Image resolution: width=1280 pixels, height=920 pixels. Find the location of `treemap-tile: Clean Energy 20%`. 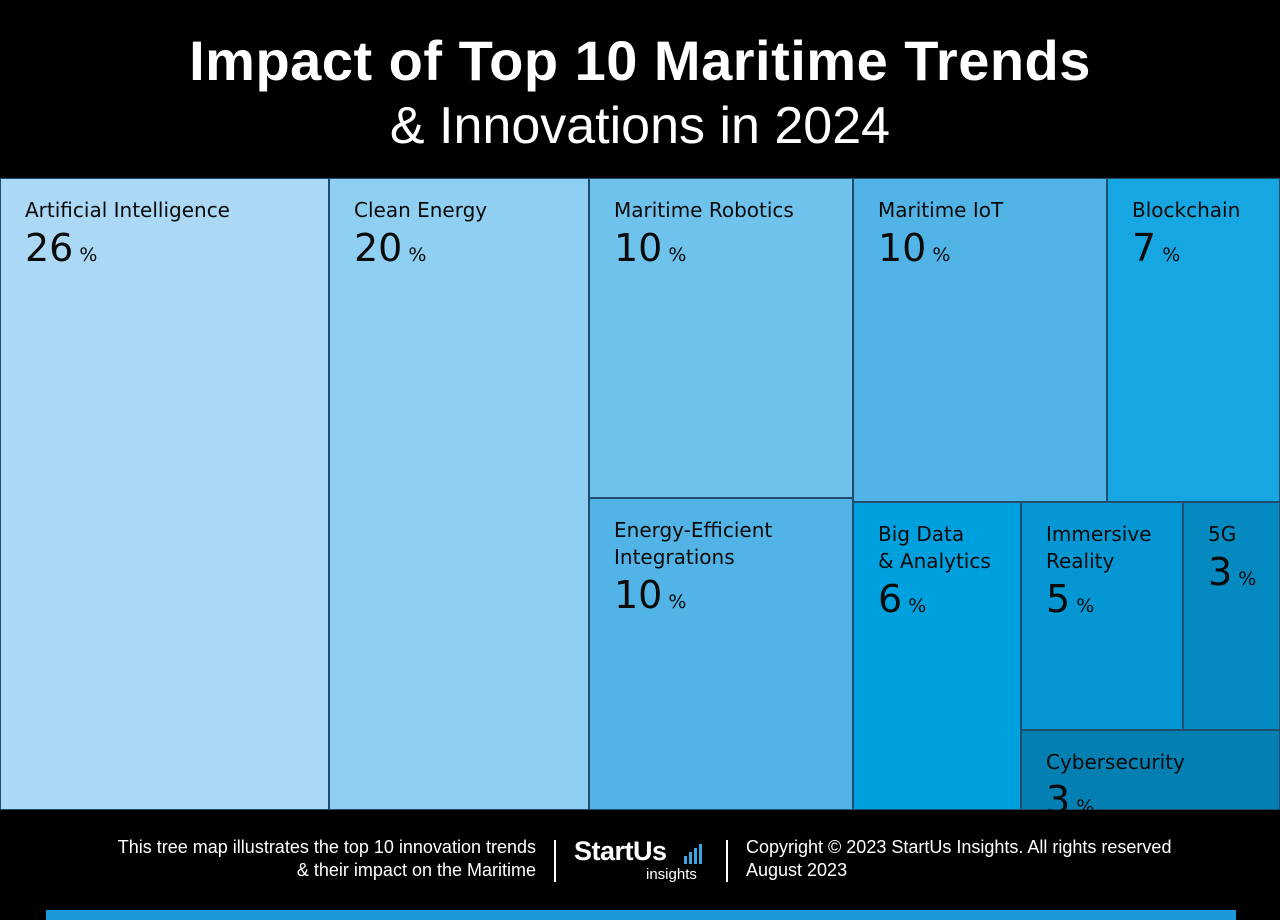

treemap-tile: Clean Energy 20% is located at coordinates (459, 494).